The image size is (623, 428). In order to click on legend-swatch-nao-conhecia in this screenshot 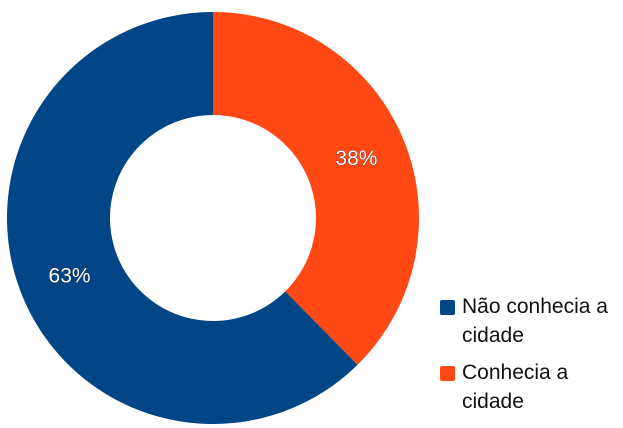, I will do `click(447, 307)`.